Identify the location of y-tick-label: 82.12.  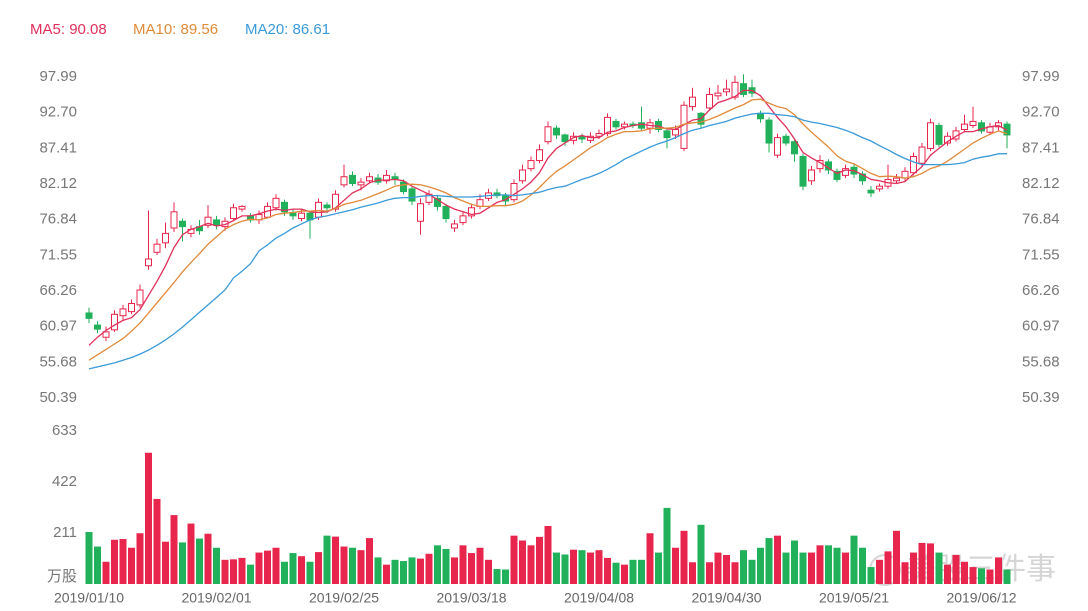
(58, 183).